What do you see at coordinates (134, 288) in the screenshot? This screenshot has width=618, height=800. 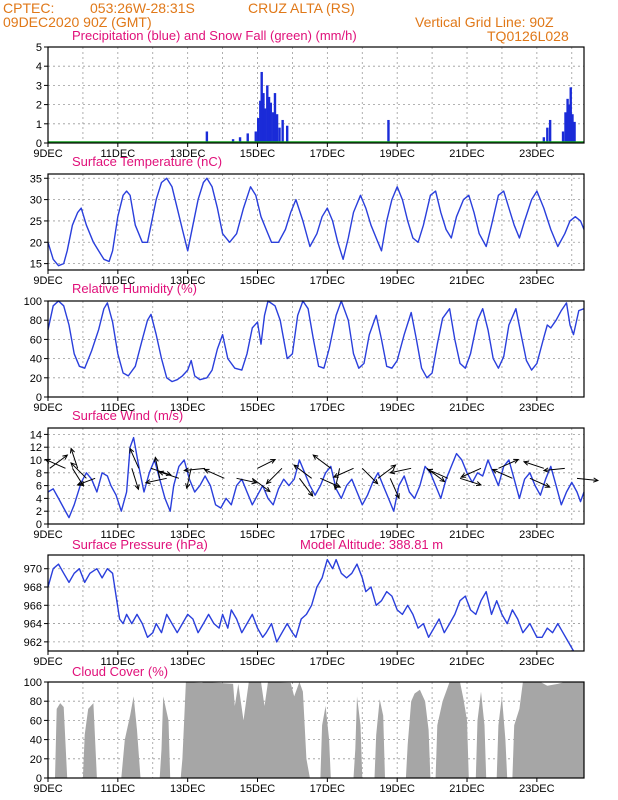 I see `rh-title: Relative Humidity (%)` at bounding box center [134, 288].